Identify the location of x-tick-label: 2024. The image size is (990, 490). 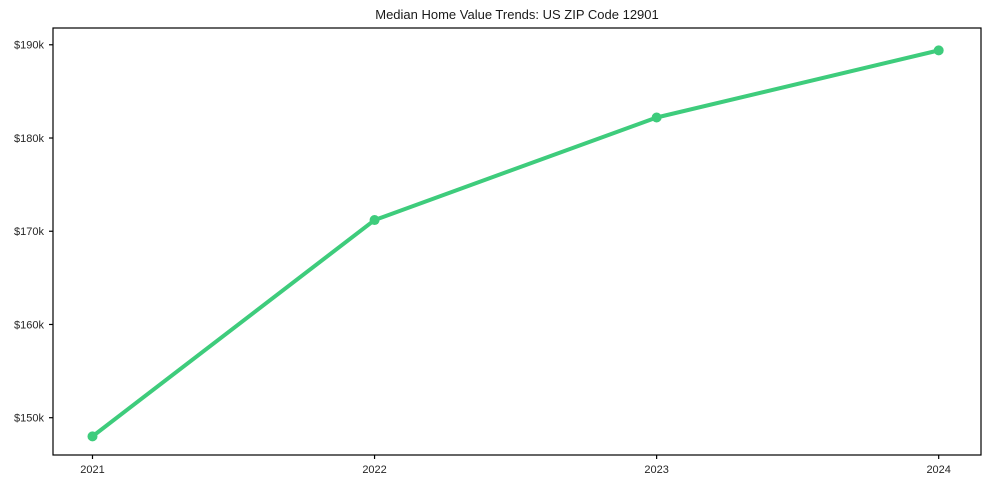
(938, 470).